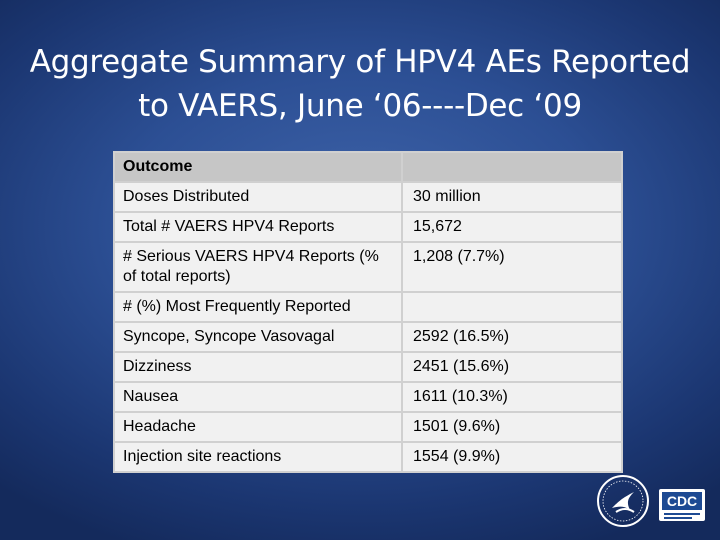  Describe the element at coordinates (258, 397) in the screenshot. I see `row-outcome: Nausea` at that location.